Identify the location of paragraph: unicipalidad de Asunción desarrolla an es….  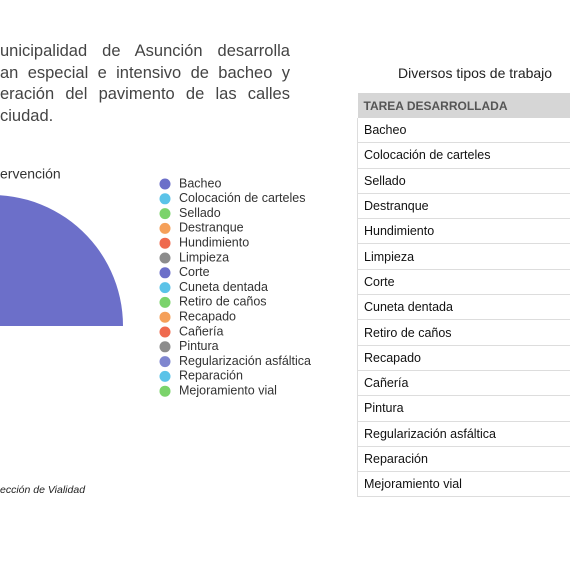
(145, 85).